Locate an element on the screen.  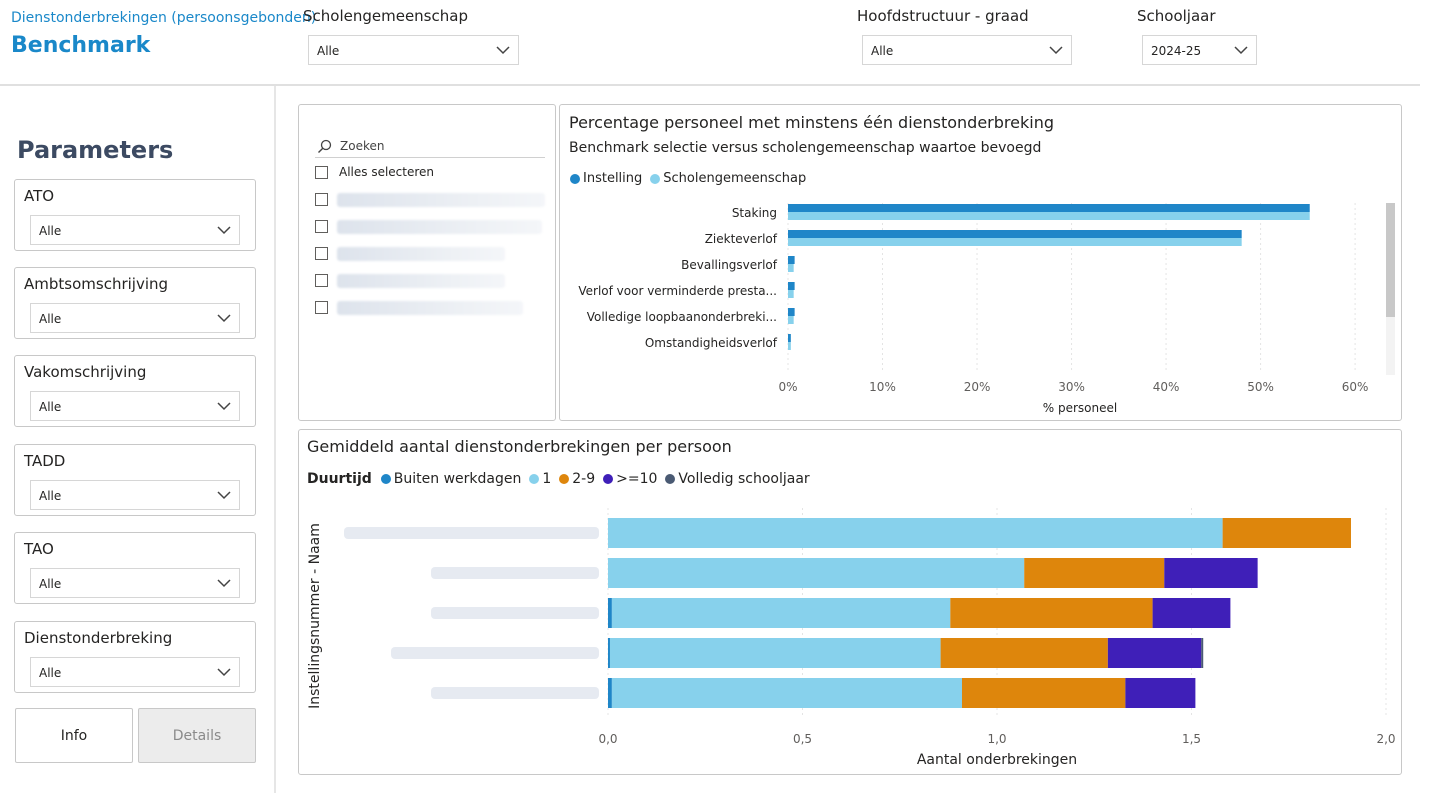
param-tao-dropdown: Alle is located at coordinates (135, 583).